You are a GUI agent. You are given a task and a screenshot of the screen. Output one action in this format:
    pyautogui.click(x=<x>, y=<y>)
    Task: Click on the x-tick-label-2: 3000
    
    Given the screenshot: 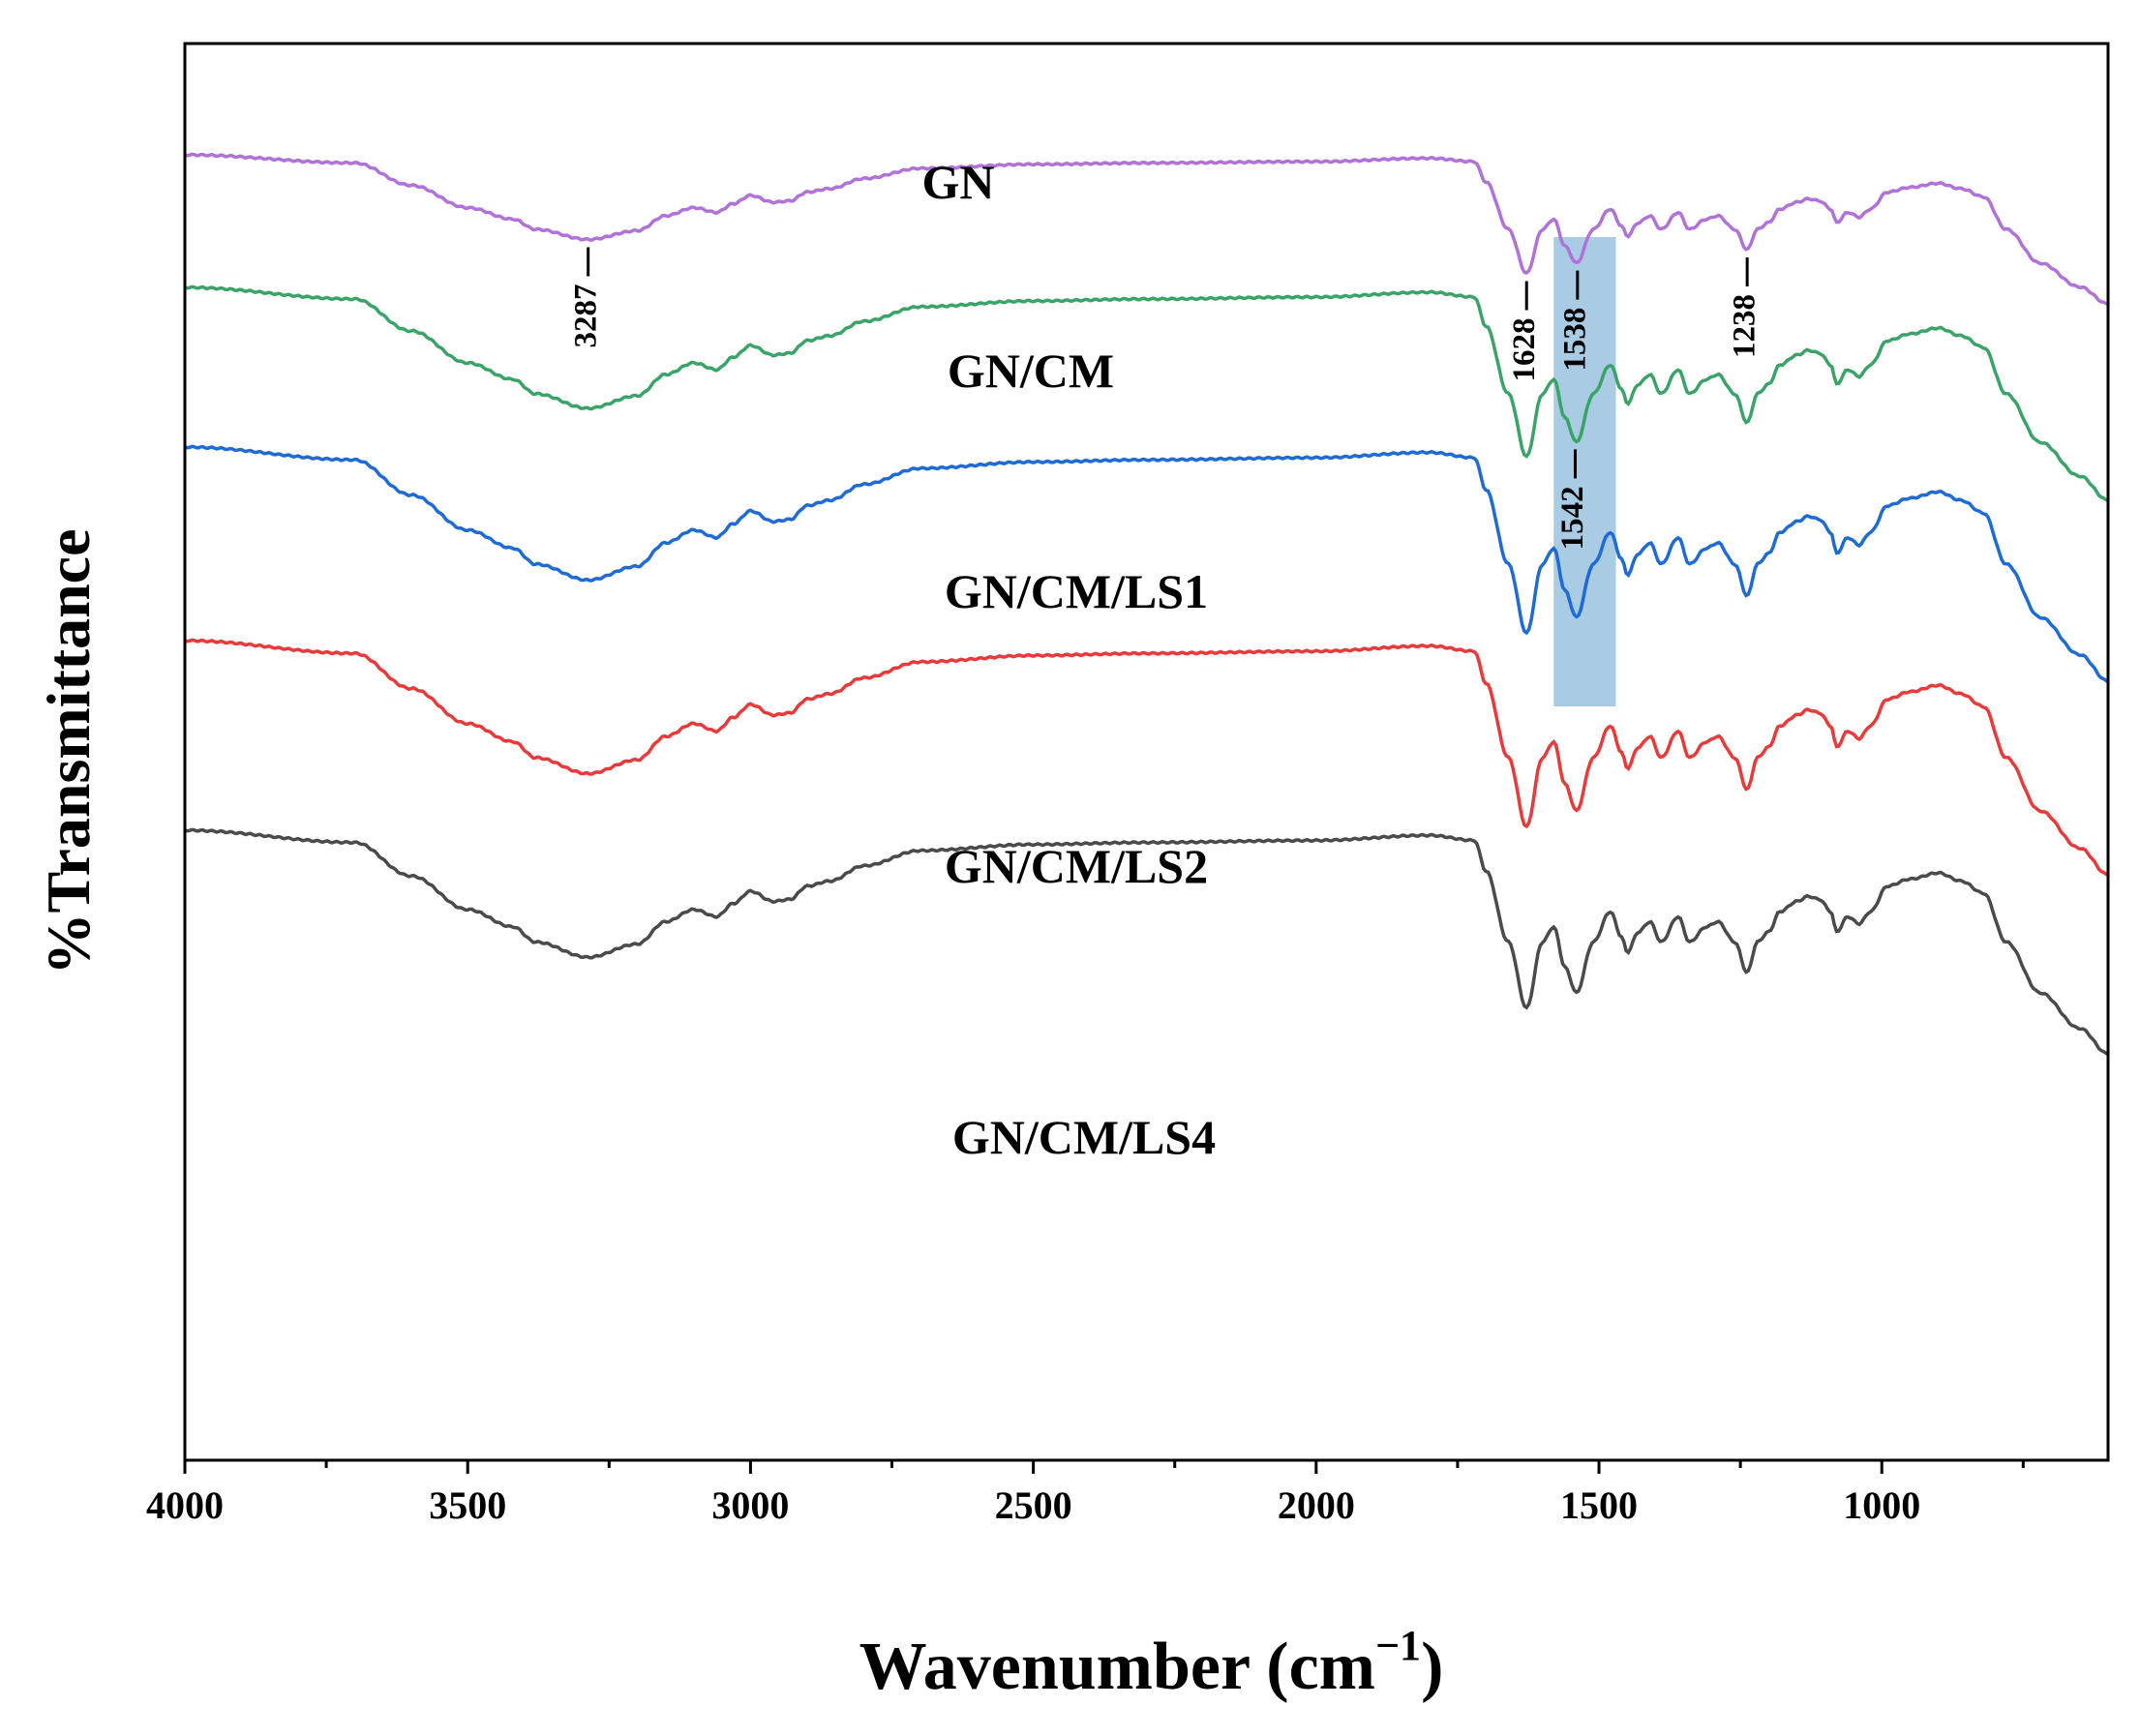 What is the action you would take?
    pyautogui.click(x=750, y=1505)
    